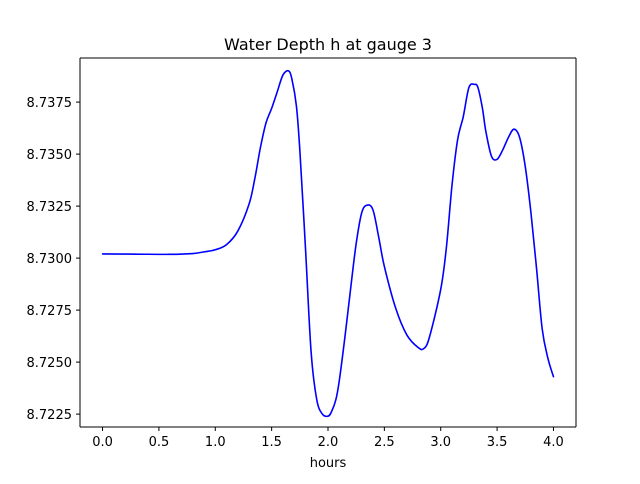 The width and height of the screenshot is (640, 484). I want to click on y-tick-label: 8.7225, so click(50, 415).